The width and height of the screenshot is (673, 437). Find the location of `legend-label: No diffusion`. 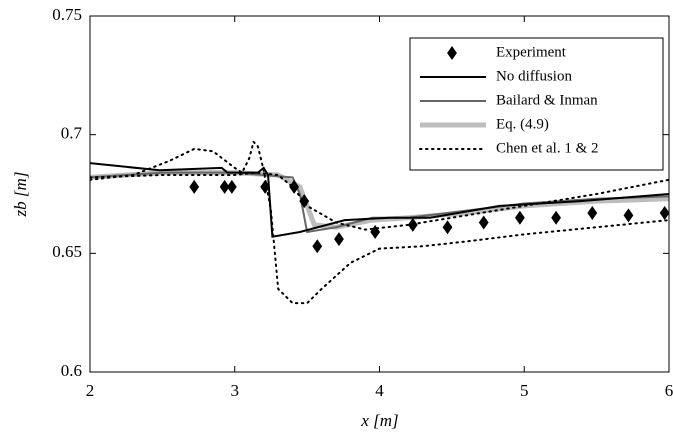

legend-label: No diffusion is located at coordinates (534, 76).